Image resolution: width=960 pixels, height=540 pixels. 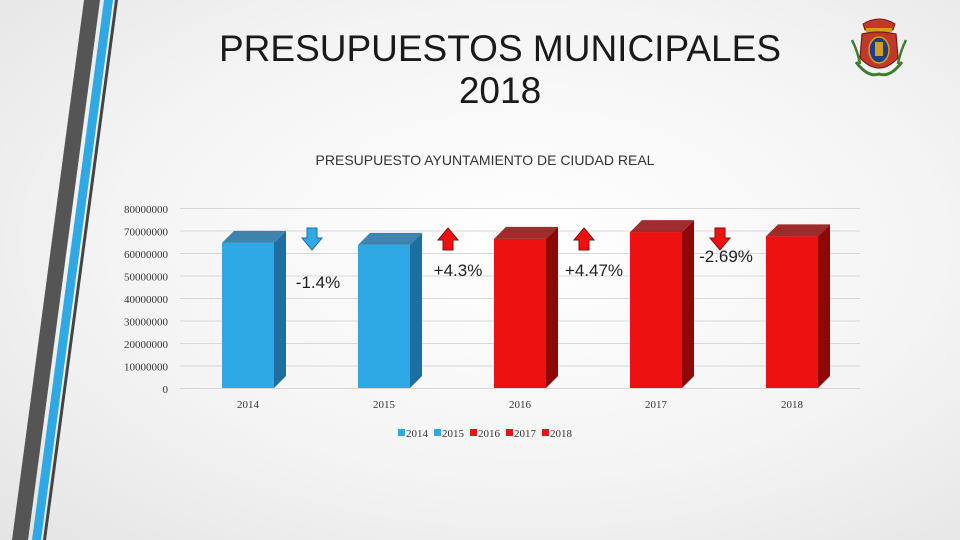 What do you see at coordinates (489, 434) in the screenshot?
I see `legend-label: 2016` at bounding box center [489, 434].